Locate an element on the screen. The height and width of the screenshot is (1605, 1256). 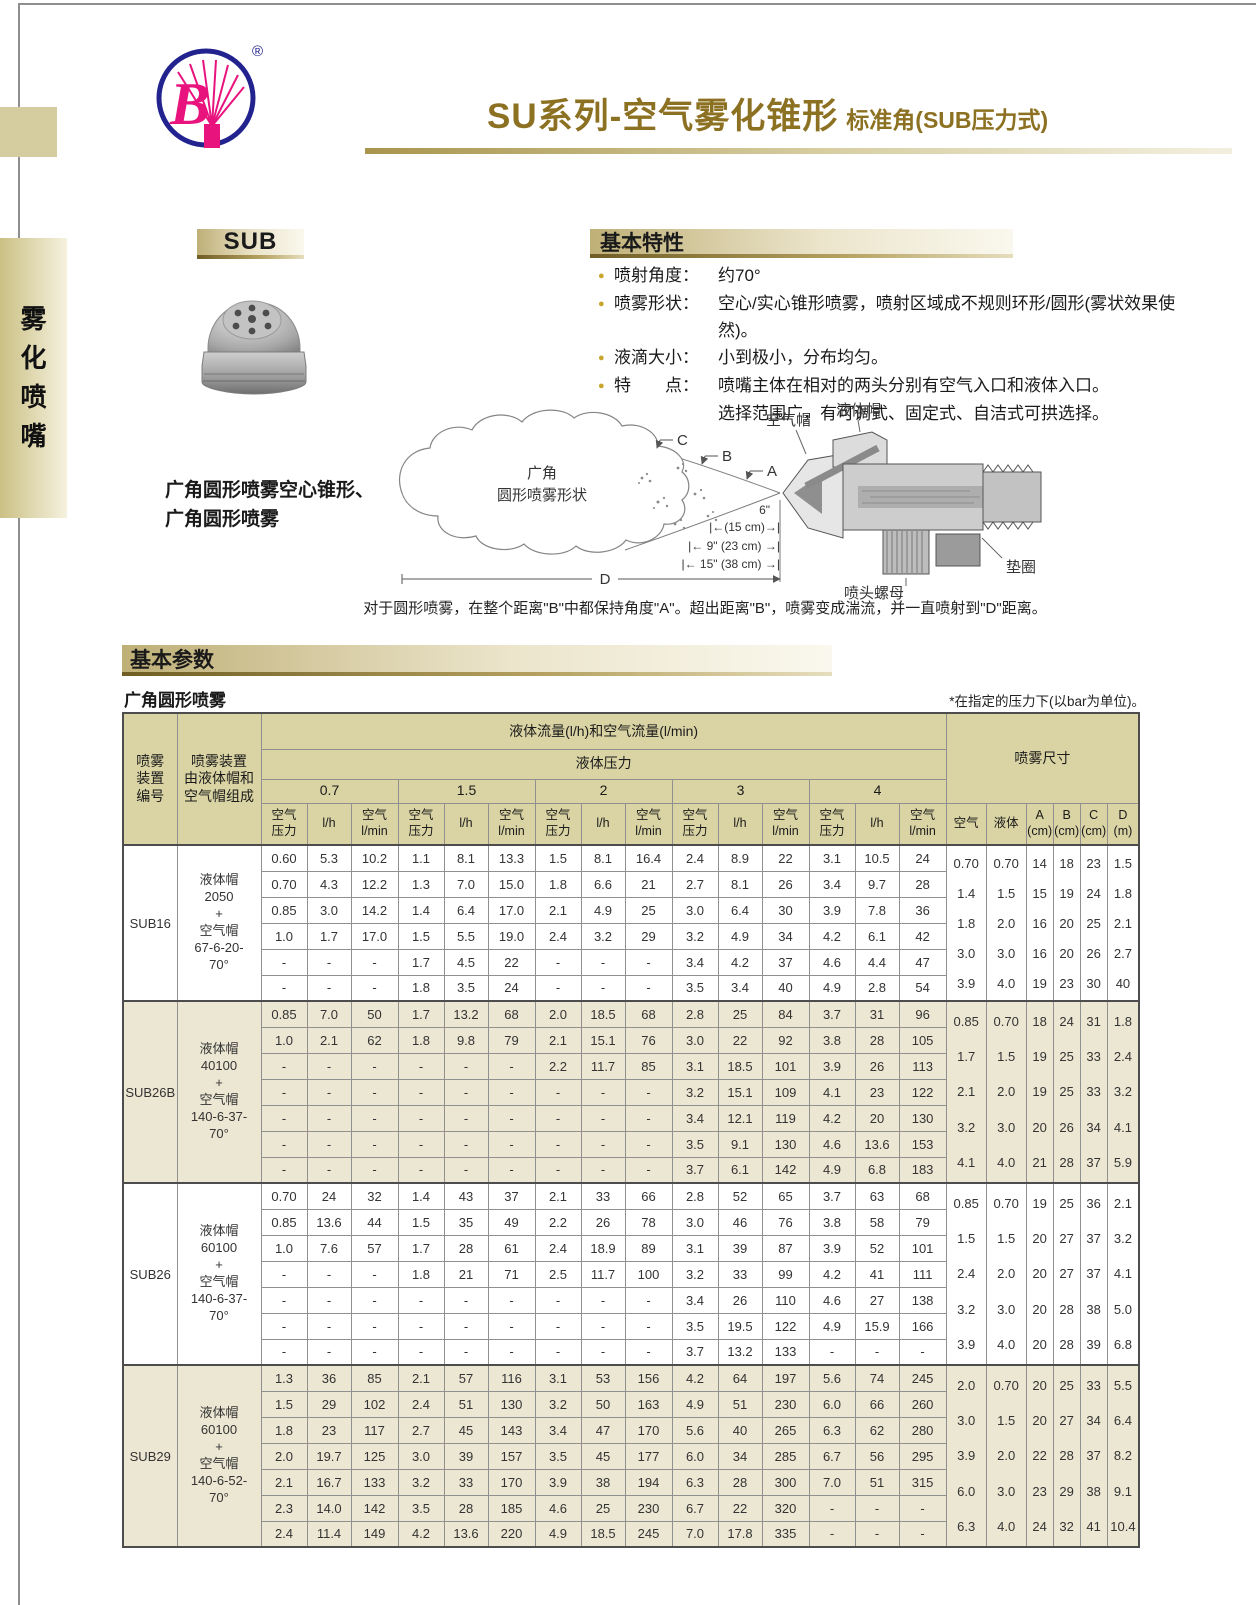
header-pressure-value: 1.5 is located at coordinates (466, 791).